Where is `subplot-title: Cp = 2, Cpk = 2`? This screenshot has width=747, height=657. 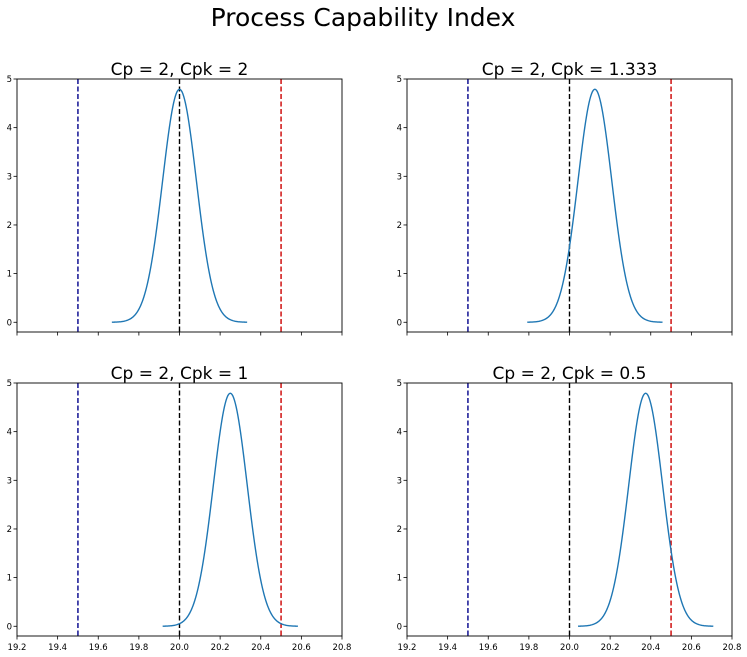
subplot-title: Cp = 2, Cpk = 2 is located at coordinates (180, 70).